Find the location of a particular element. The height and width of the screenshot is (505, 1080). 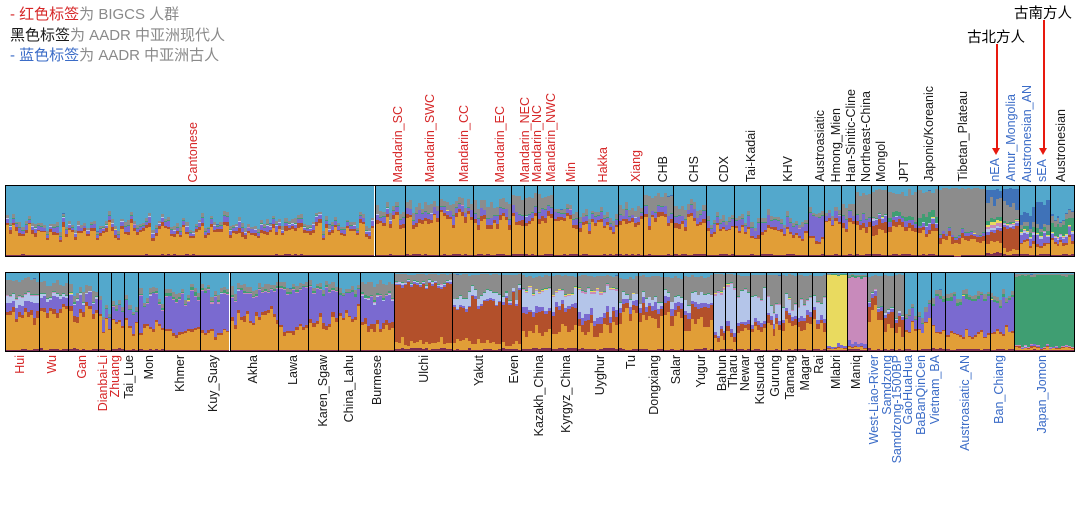

population-label-Tibetan_Plateau: Tibetan_Plateau is located at coordinates (963, 136).